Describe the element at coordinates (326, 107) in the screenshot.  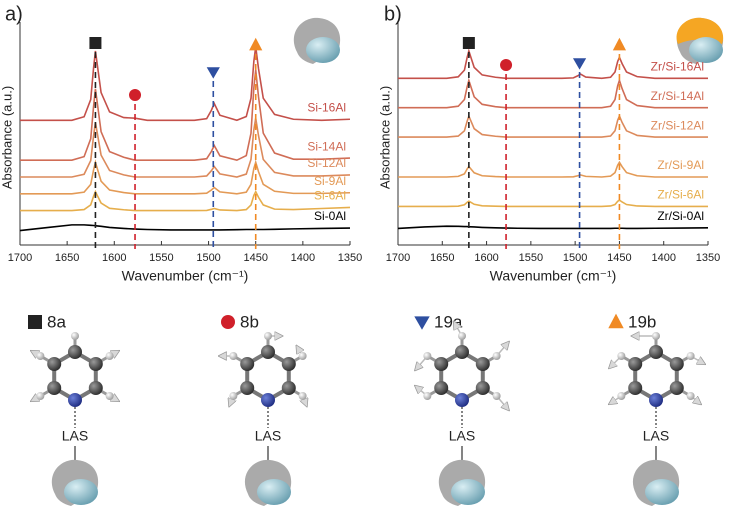
I see `series-label: Si-16Al` at that location.